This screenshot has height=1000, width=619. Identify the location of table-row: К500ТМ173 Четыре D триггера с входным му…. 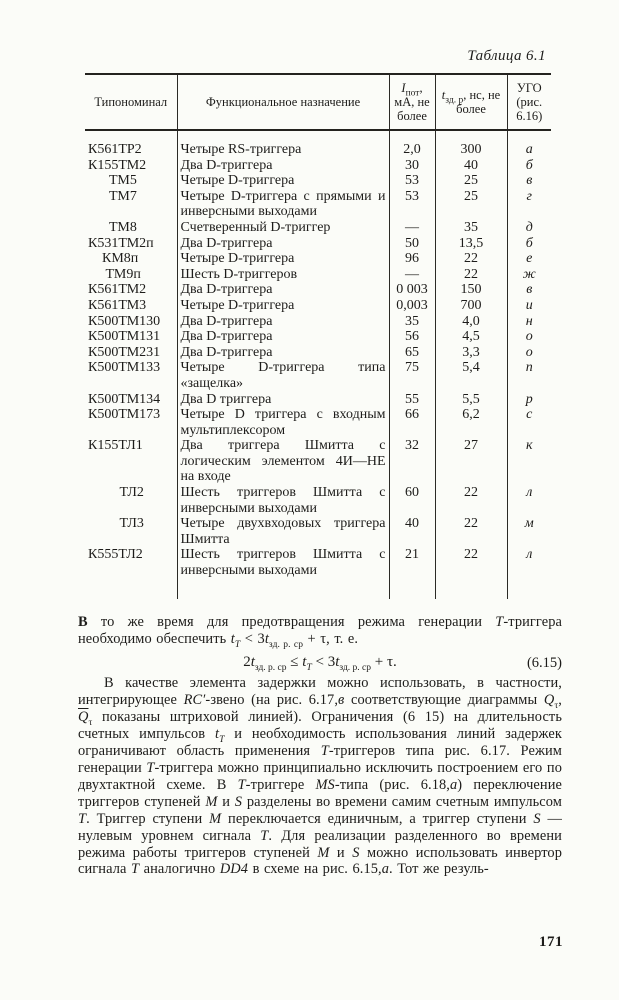
(318, 423).